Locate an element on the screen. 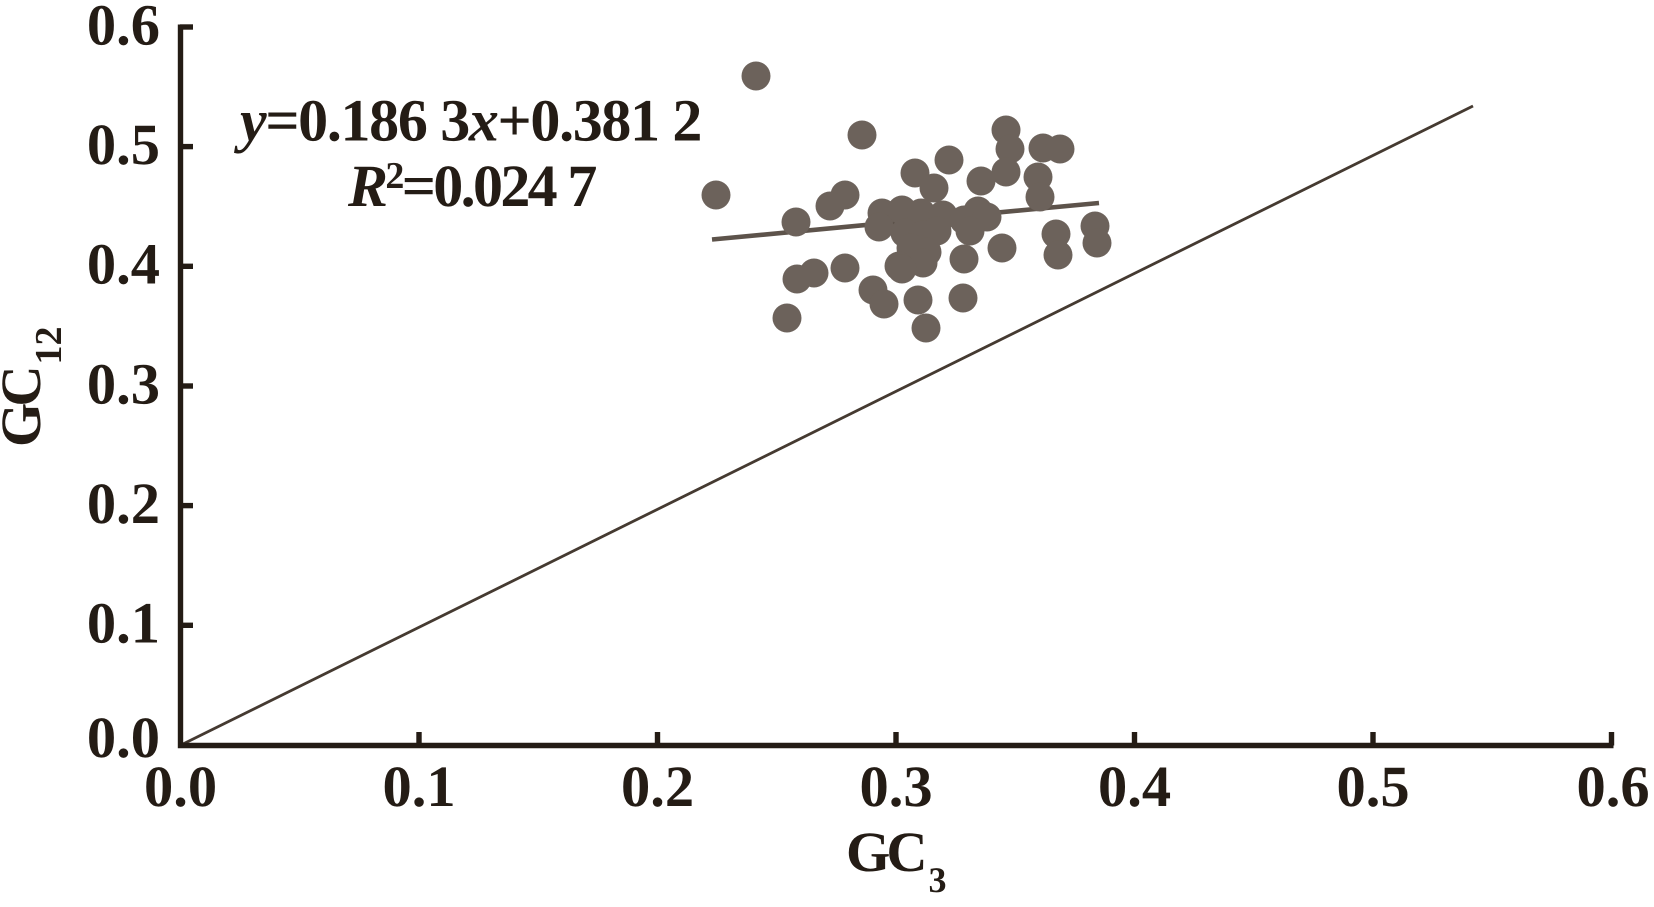 Image resolution: width=1654 pixels, height=907 pixels. svg-text:GC3: GC 3 is located at coordinates (896, 860).